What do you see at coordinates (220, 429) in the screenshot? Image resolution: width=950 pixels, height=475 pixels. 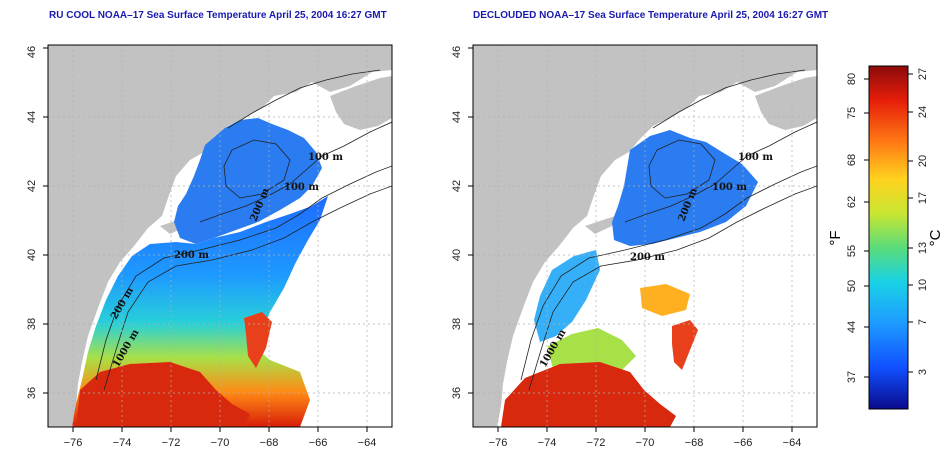 I see `left-x-tick-marks` at bounding box center [220, 429].